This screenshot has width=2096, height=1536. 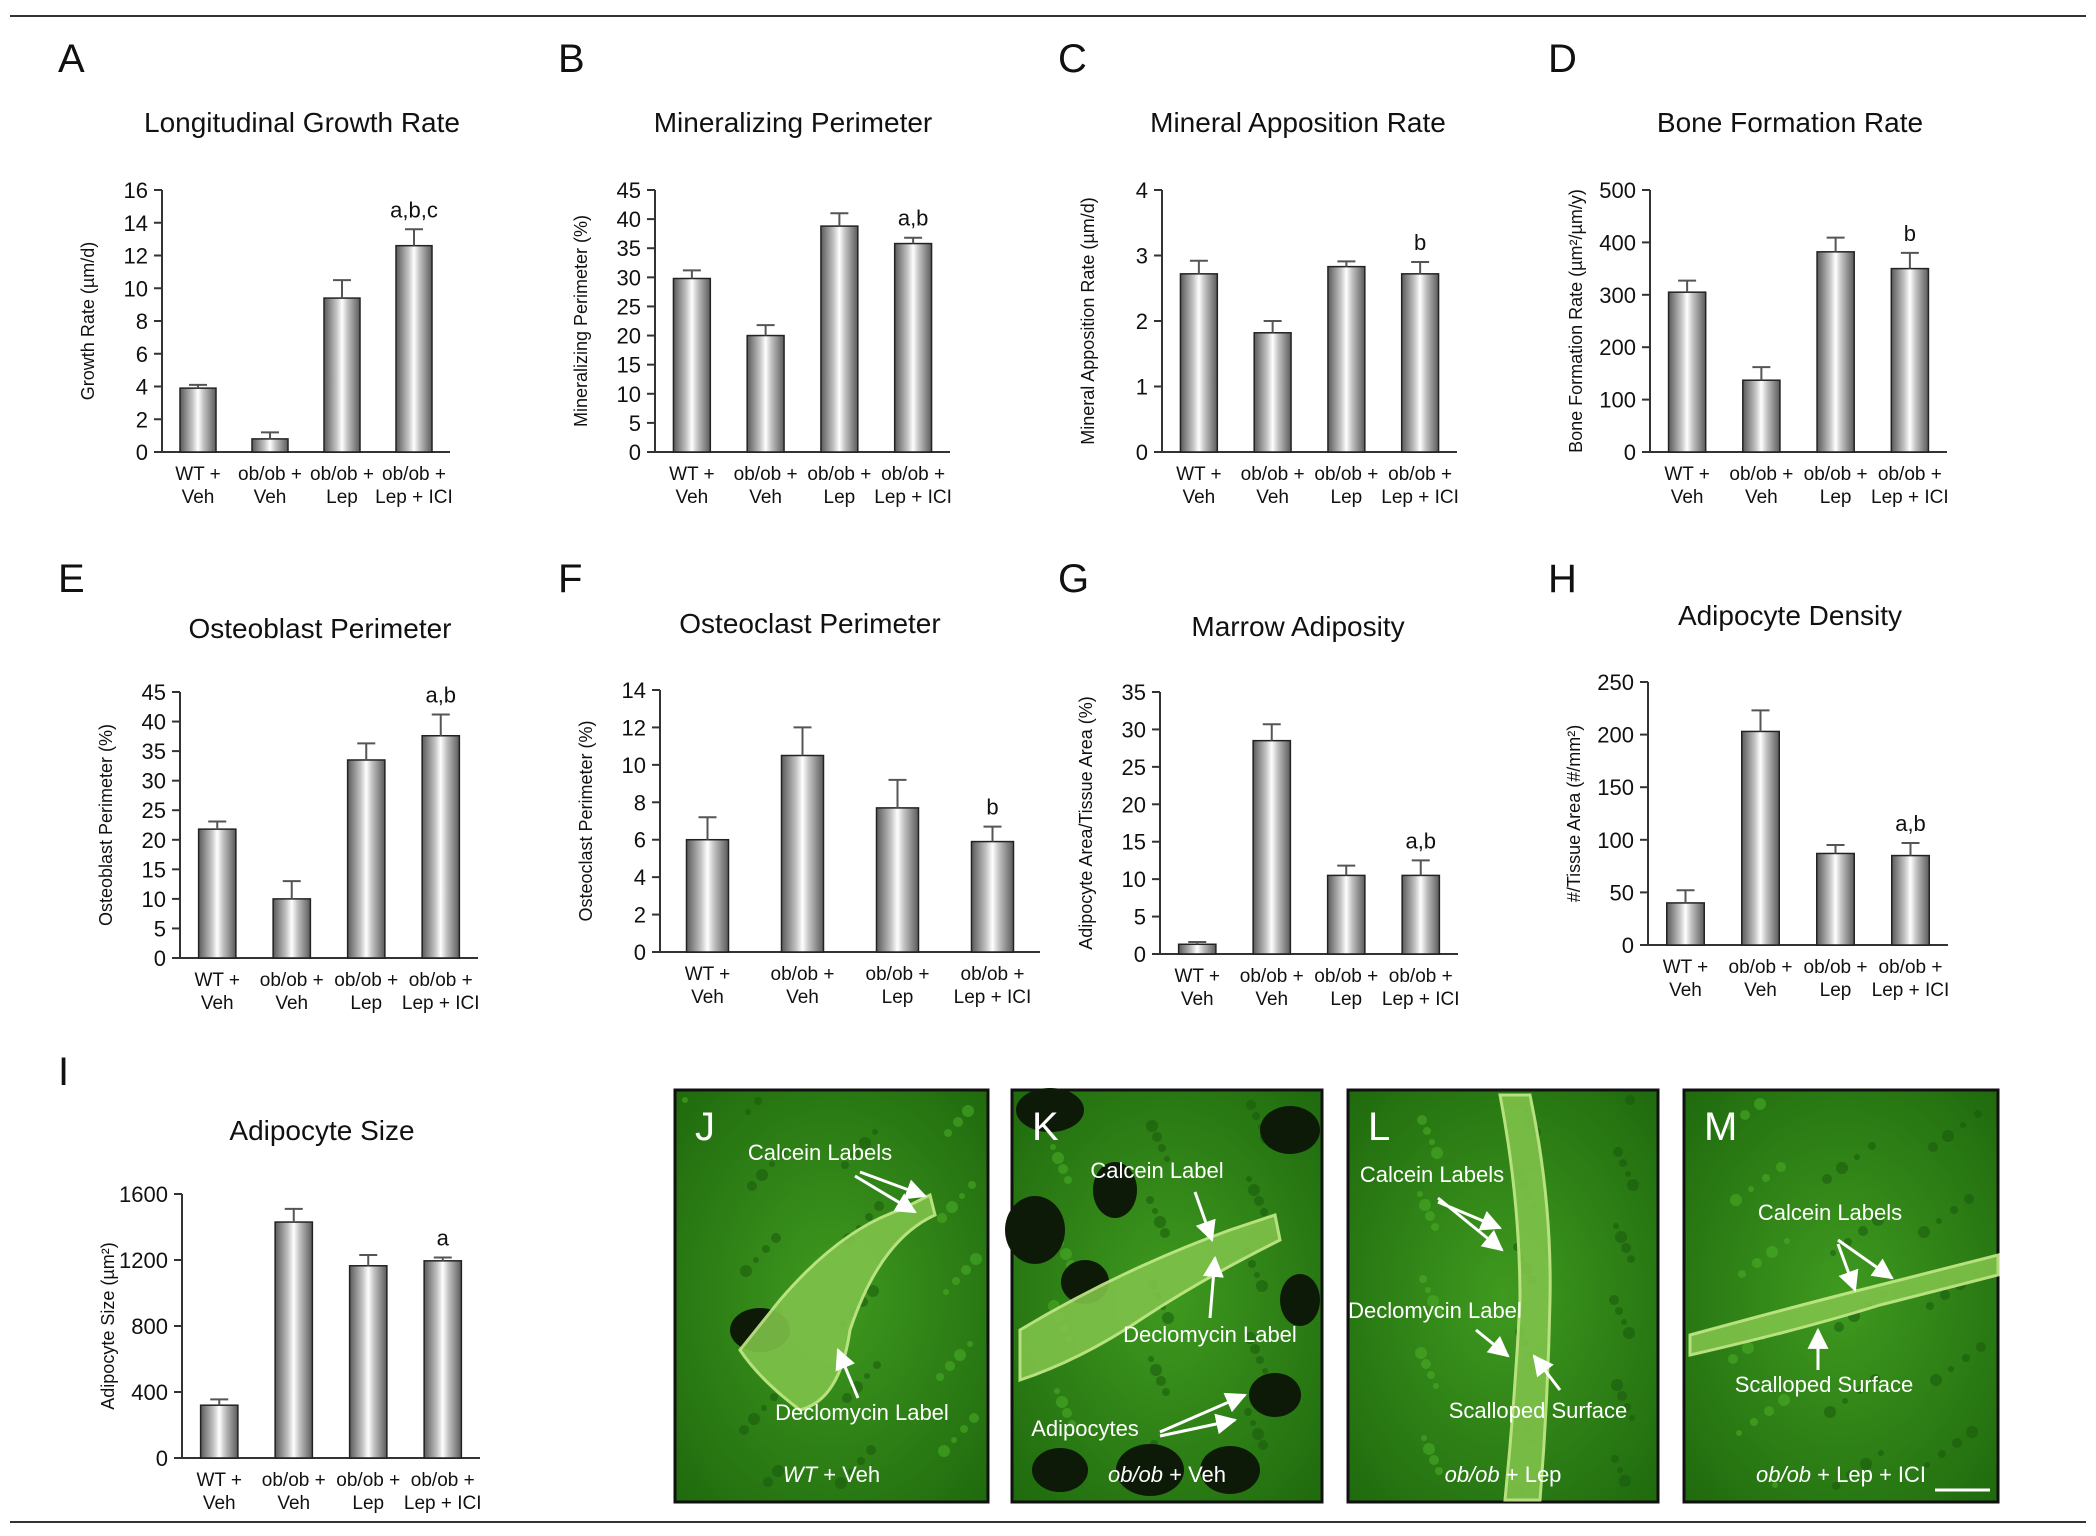 What do you see at coordinates (63, 1072) in the screenshot?
I see `panel-letter: I` at bounding box center [63, 1072].